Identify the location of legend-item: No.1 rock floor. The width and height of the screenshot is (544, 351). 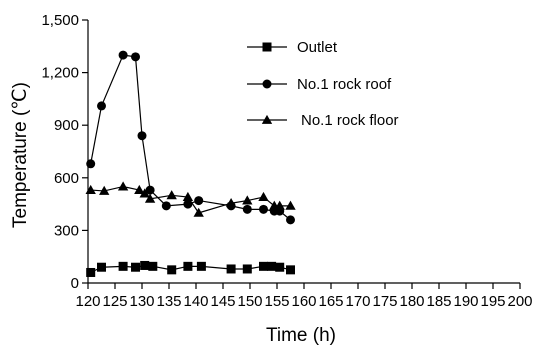
(323, 120).